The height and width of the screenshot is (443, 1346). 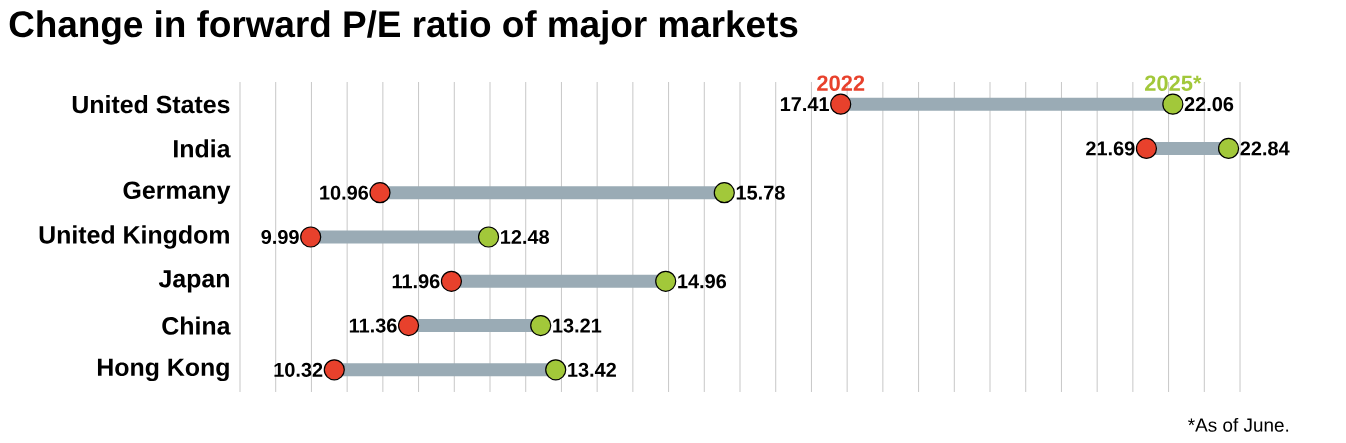 What do you see at coordinates (1238, 424) in the screenshot?
I see `text: *As of June.` at bounding box center [1238, 424].